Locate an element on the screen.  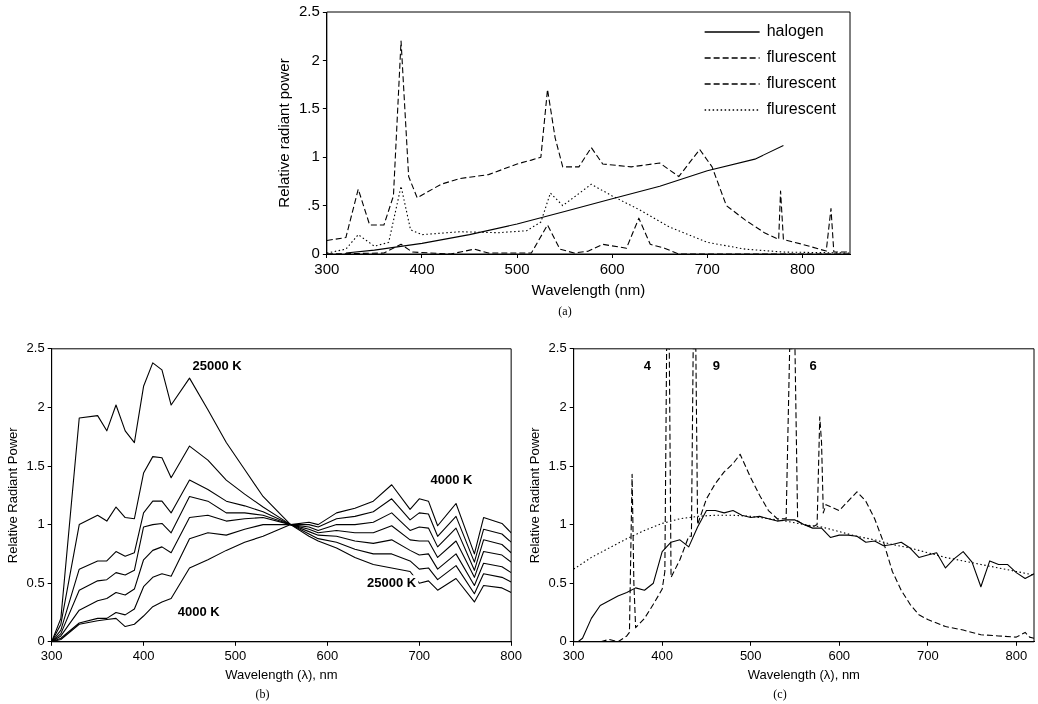
y-axis-title: Relative radiant power is located at coordinates (284, 133).